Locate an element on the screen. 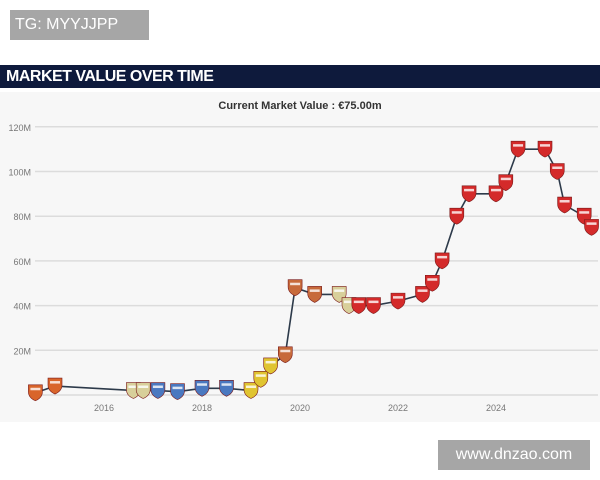 This screenshot has height=480, width=600. chart-title: Current Market Value : €75.00m is located at coordinates (300, 106).